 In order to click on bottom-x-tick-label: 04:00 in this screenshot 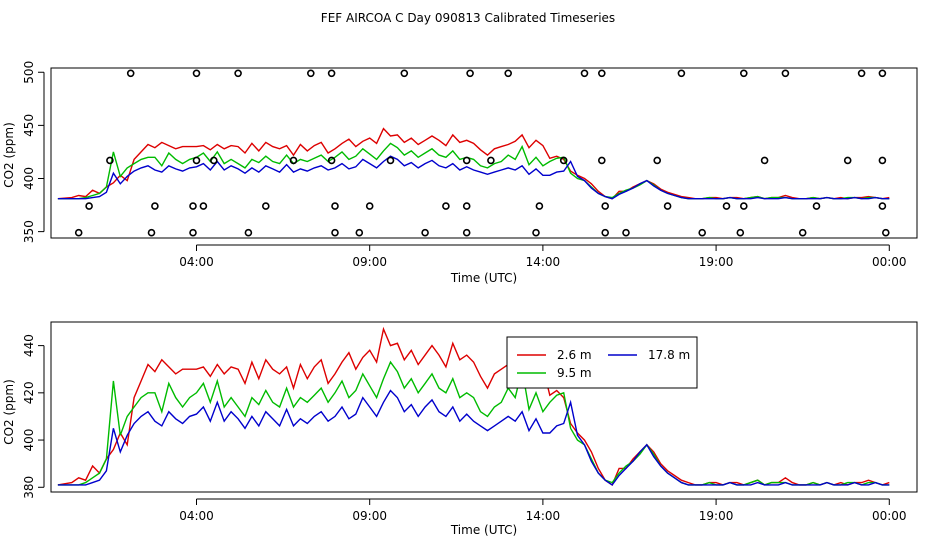, I will do `click(196, 516)`.